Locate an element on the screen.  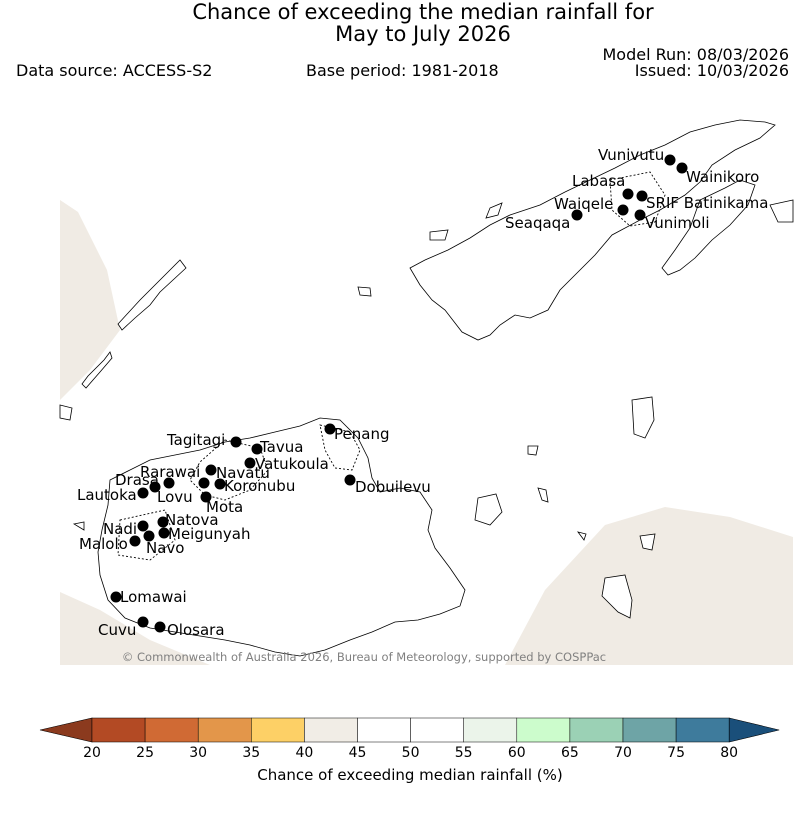
yasawa-islands is located at coordinates (152, 295).